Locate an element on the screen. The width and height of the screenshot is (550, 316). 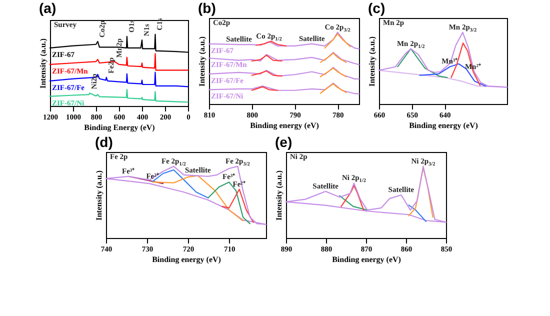
x-axis-title: Binding Energy (eV) is located at coordinates (119, 127).